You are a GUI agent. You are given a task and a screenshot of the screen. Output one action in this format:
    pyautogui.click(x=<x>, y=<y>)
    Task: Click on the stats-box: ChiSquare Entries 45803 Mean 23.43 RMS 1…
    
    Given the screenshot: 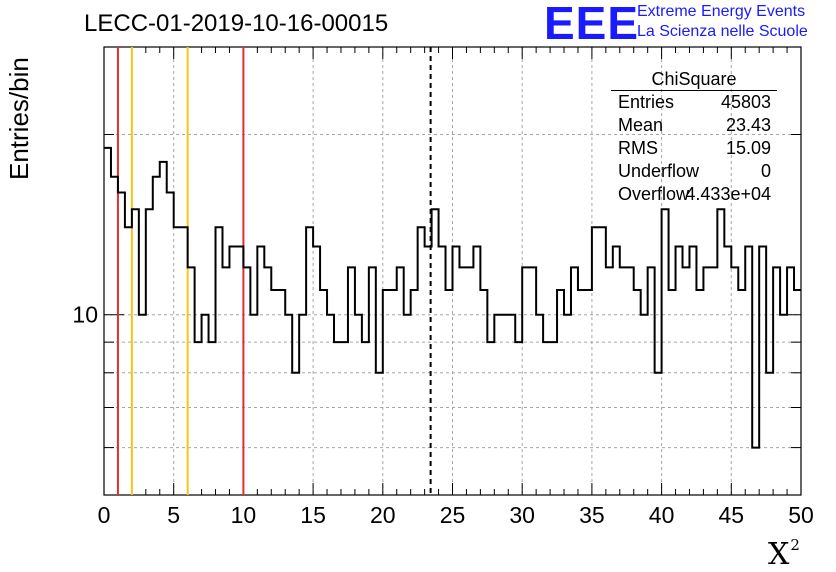 What is the action you would take?
    pyautogui.click(x=694, y=137)
    